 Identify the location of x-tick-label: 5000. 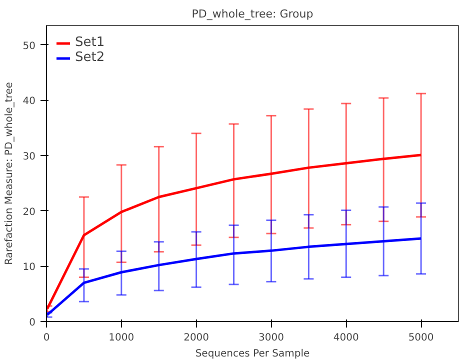
(421, 338).